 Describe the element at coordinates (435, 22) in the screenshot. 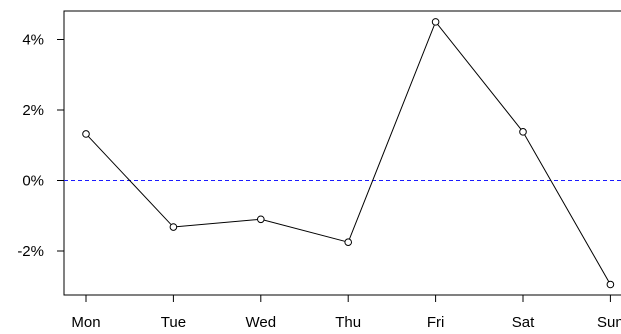

I see `data-point-fri` at that location.